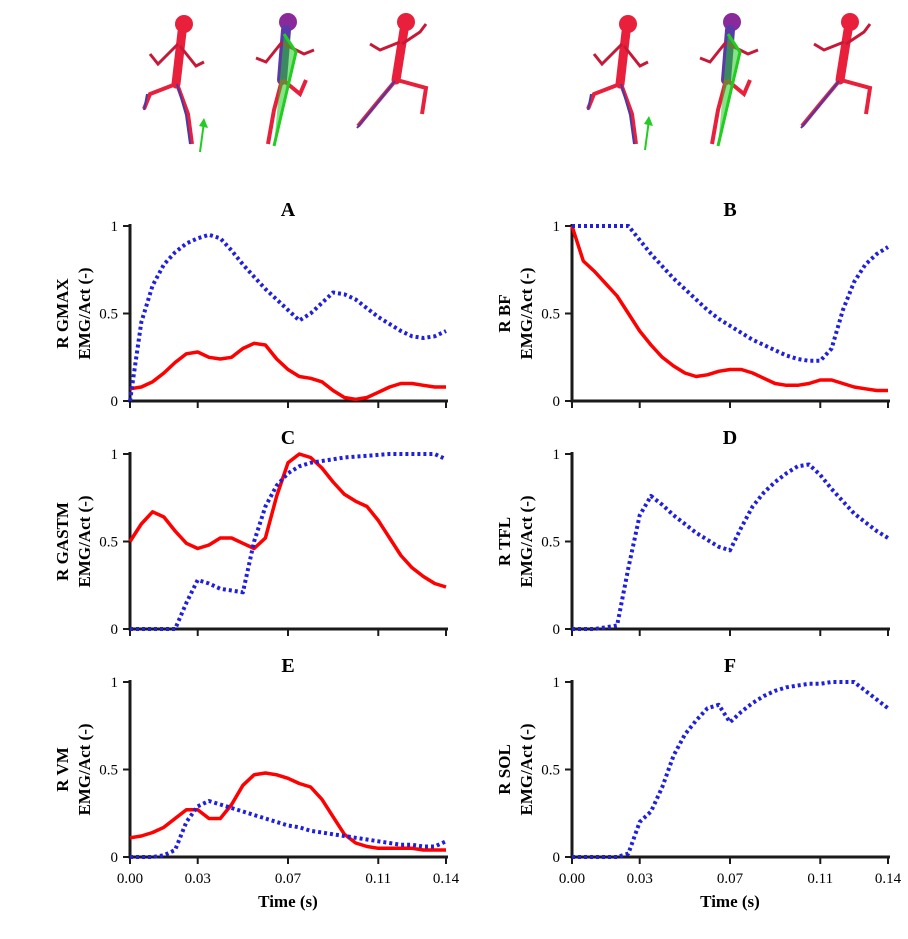  Describe the element at coordinates (730, 666) in the screenshot. I see `panel-title: F` at that location.